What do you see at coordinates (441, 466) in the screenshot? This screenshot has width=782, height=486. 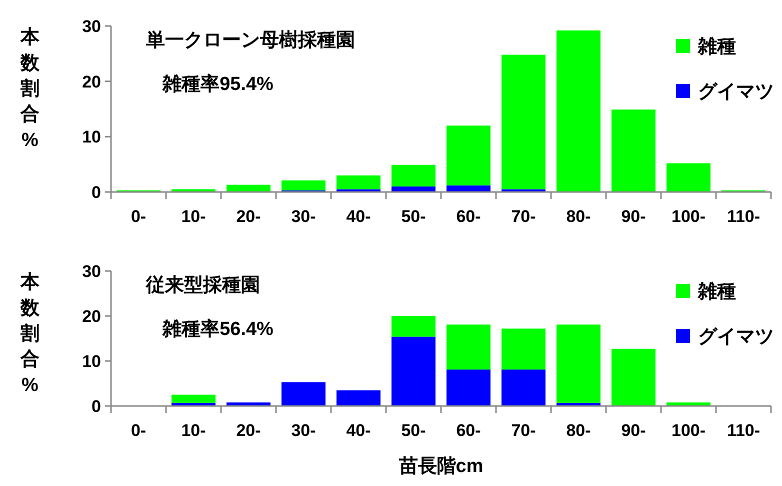 I see `x-axis-title: 苗長階cm` at bounding box center [441, 466].